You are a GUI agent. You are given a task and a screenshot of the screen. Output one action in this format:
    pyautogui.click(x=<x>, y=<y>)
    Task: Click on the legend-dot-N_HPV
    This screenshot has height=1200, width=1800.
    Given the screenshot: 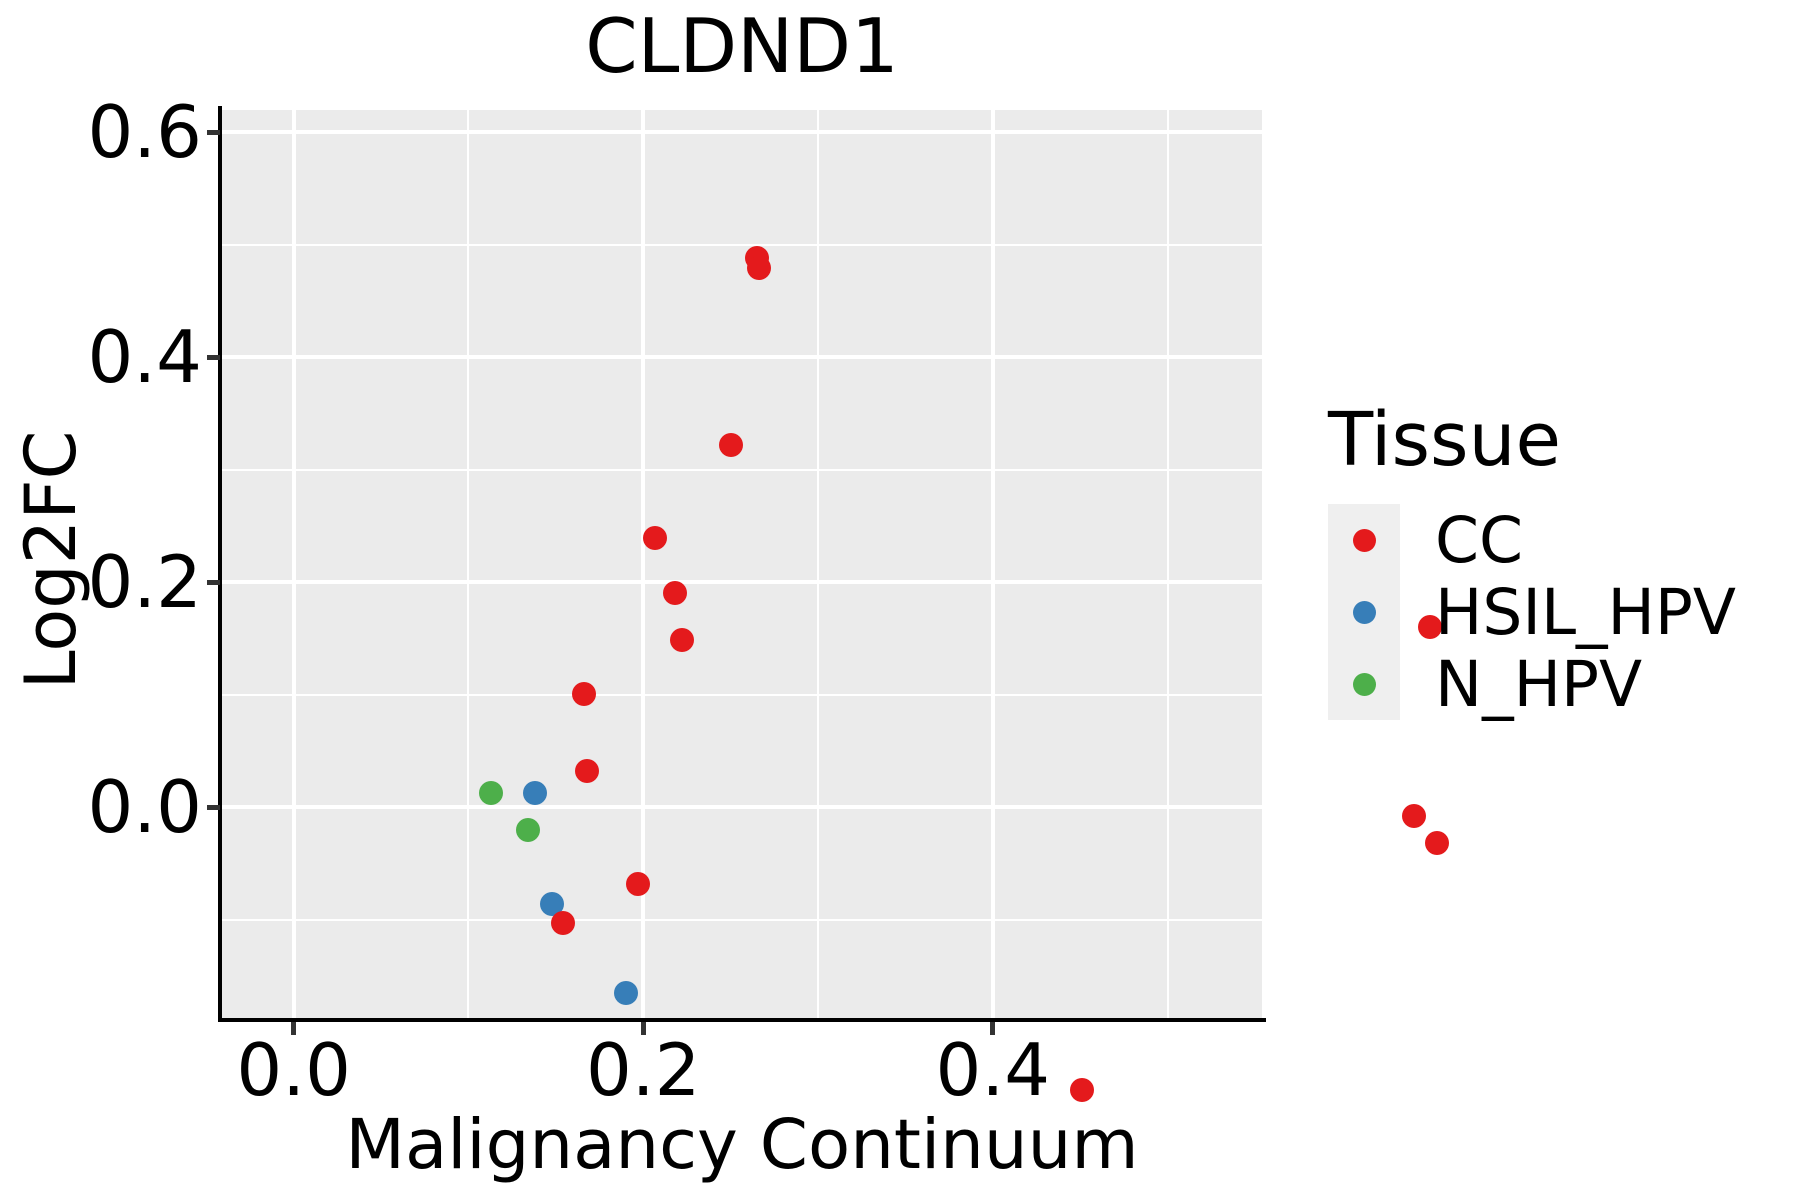 What is the action you would take?
    pyautogui.click(x=1364, y=684)
    